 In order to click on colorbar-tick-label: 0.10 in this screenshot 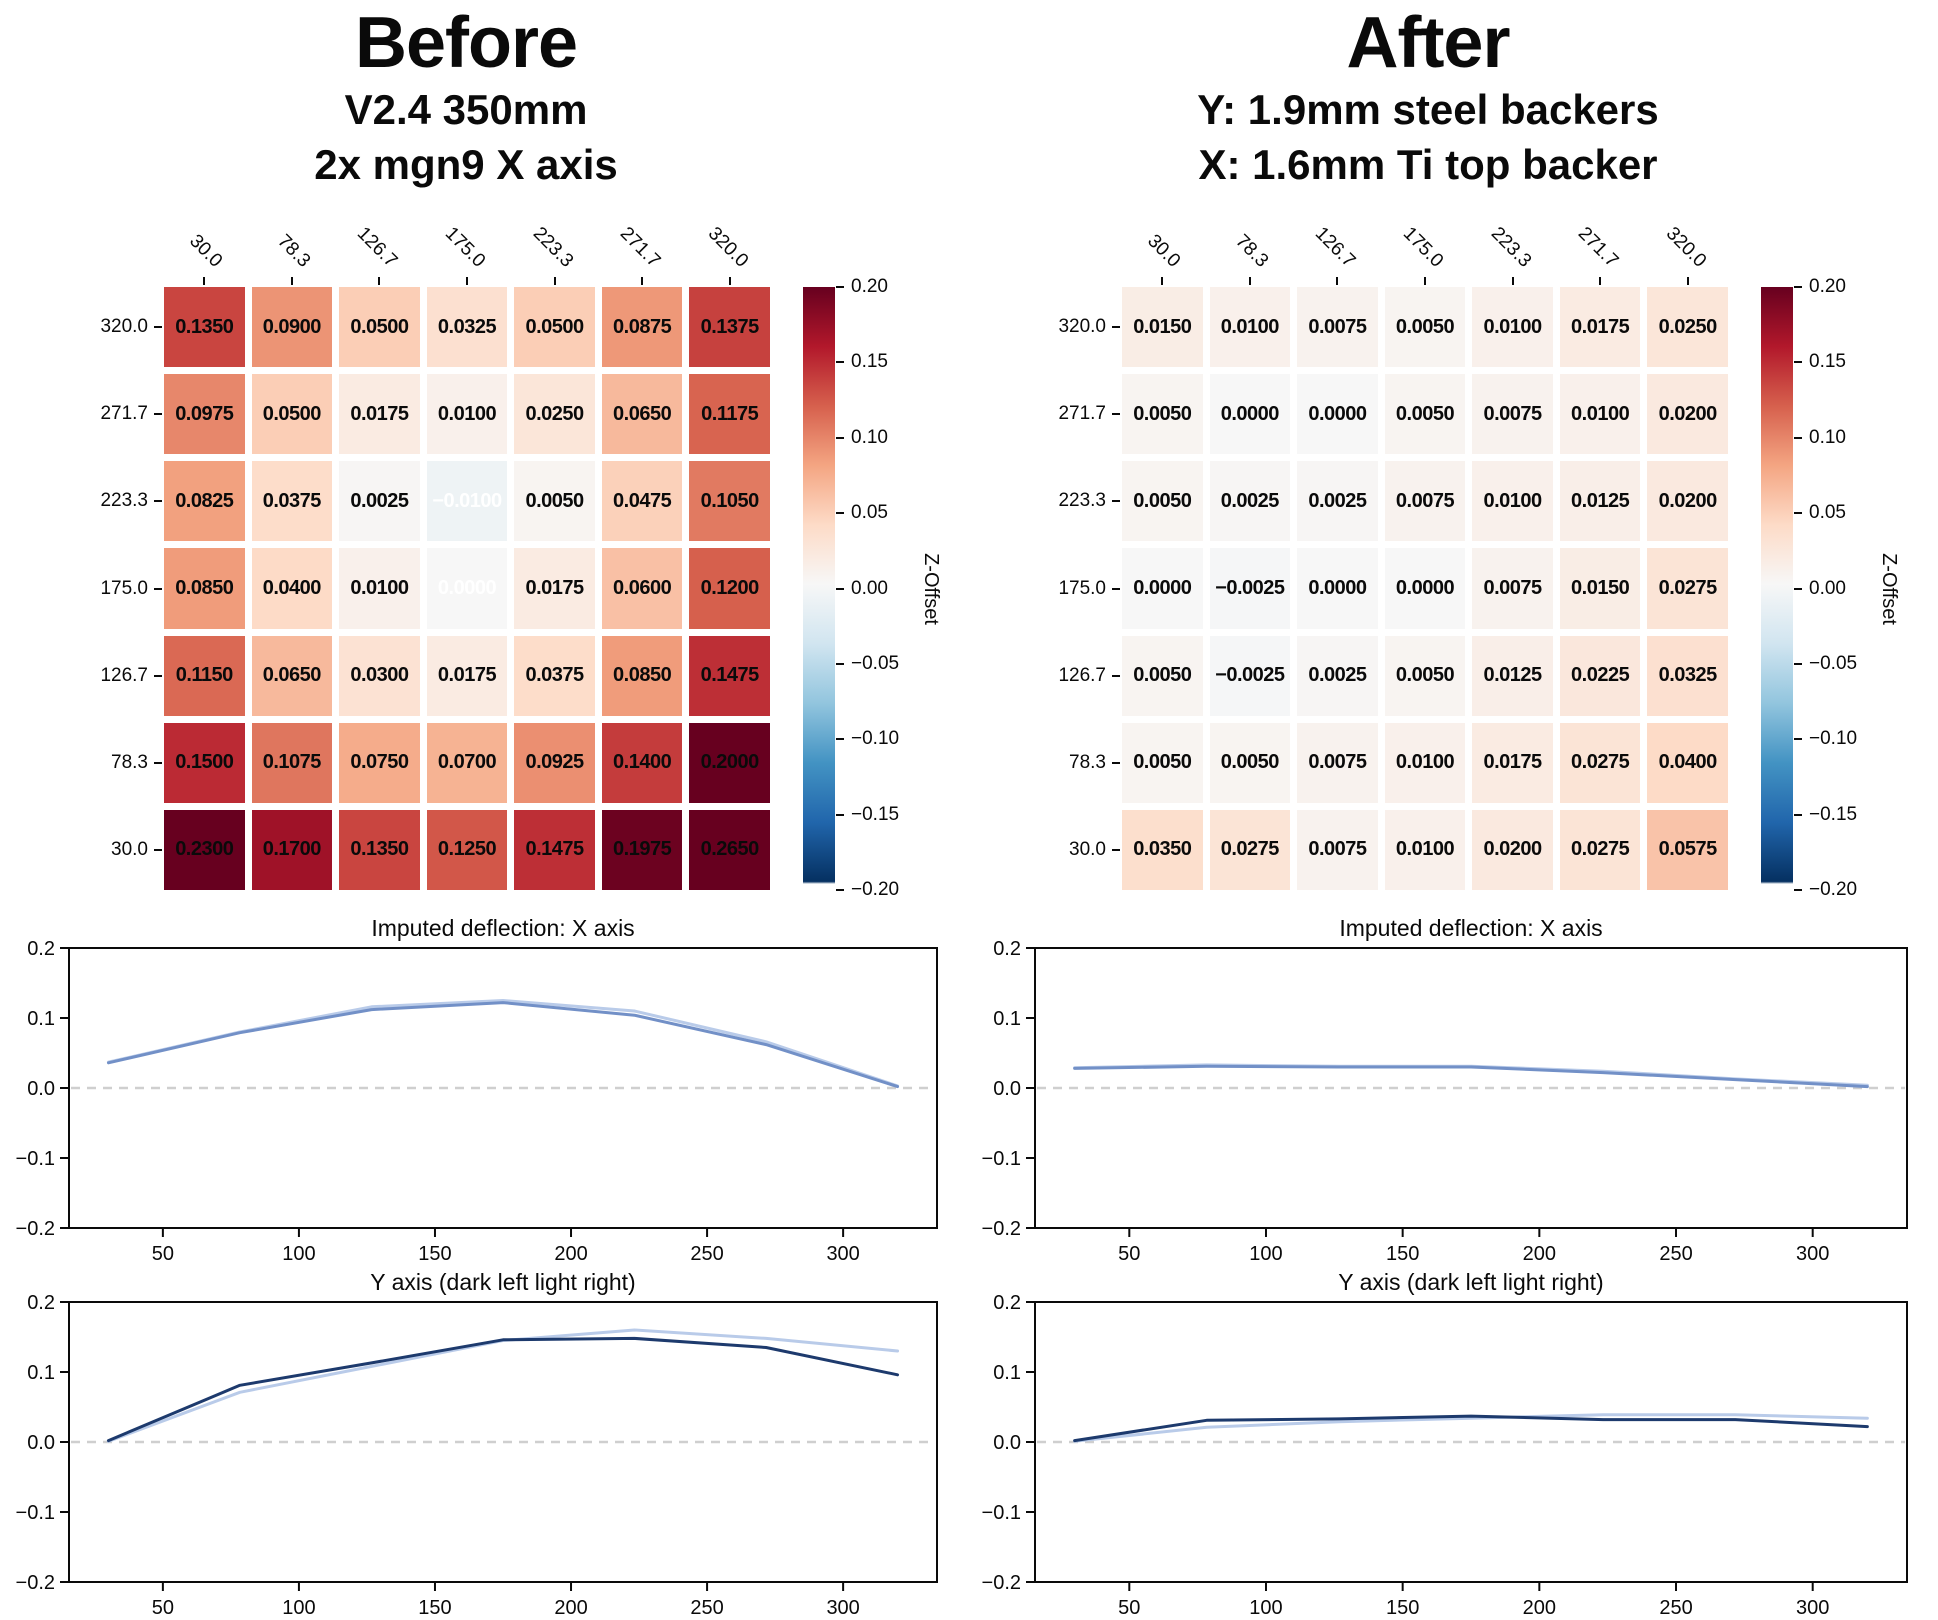, I will do `click(869, 437)`.